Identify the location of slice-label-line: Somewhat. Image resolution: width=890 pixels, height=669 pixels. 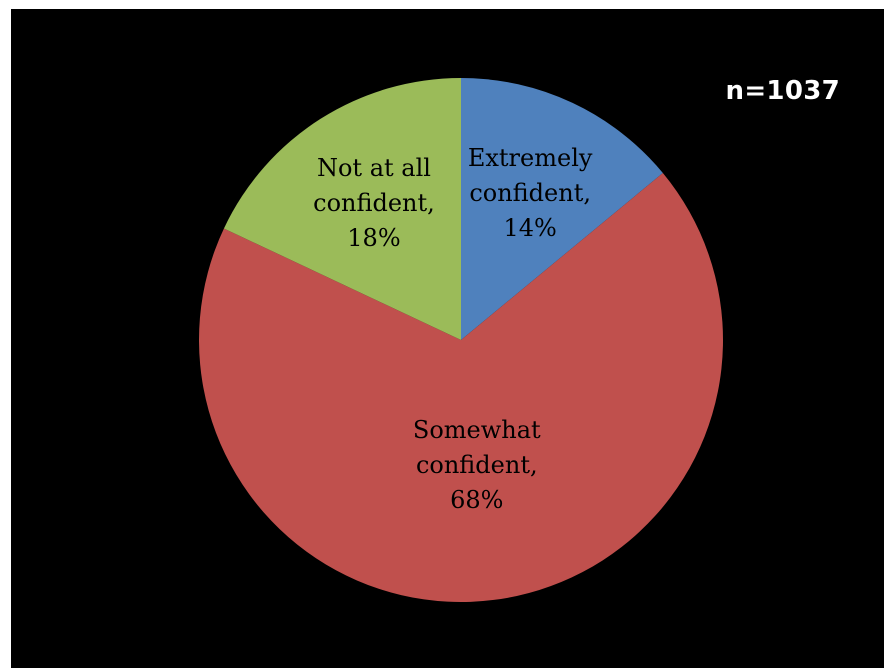
(477, 430).